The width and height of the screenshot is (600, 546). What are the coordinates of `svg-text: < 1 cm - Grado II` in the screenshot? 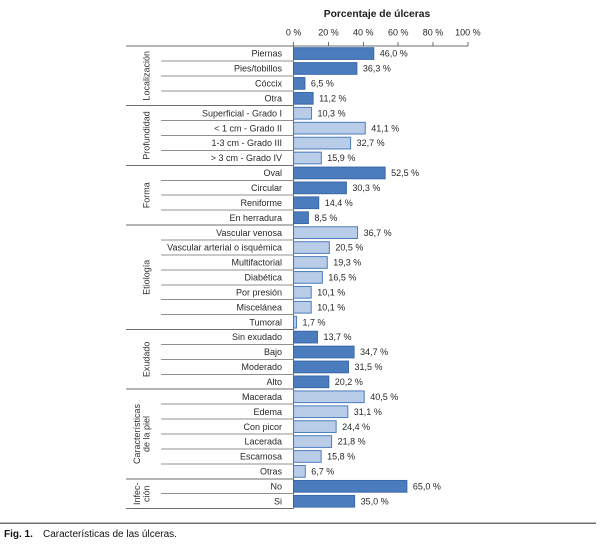 It's located at (248, 128).